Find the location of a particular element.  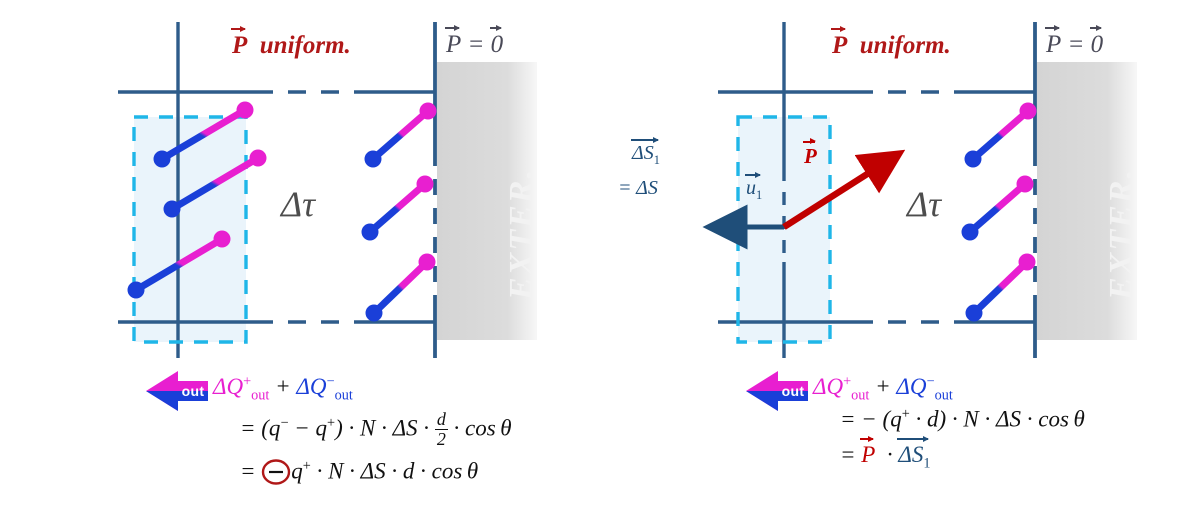

circled-minus-icon is located at coordinates (276, 471).